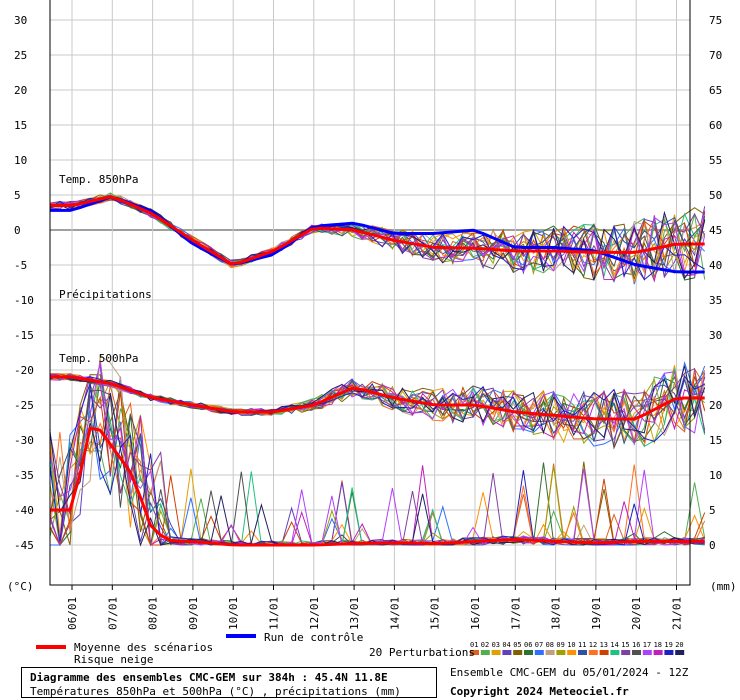 This screenshot has height=700, width=740. I want to click on y-left-tick-label: 5, so click(17, 195).